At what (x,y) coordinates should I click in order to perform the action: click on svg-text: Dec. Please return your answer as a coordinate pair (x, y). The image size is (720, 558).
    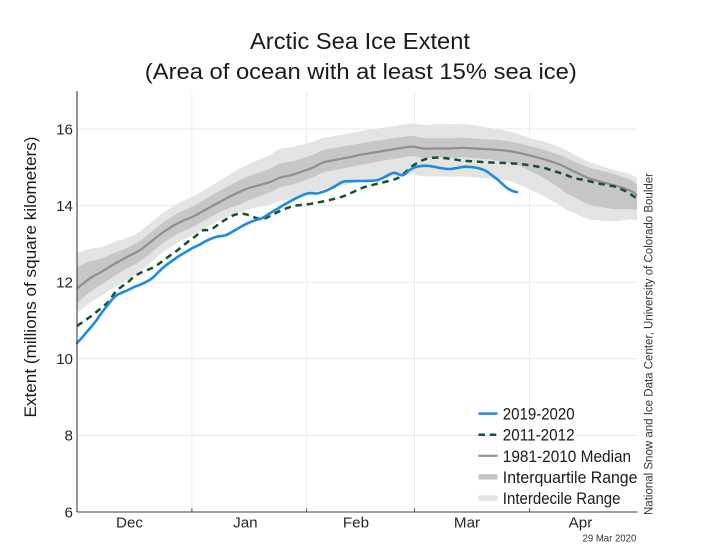
    Looking at the image, I should click on (129, 523).